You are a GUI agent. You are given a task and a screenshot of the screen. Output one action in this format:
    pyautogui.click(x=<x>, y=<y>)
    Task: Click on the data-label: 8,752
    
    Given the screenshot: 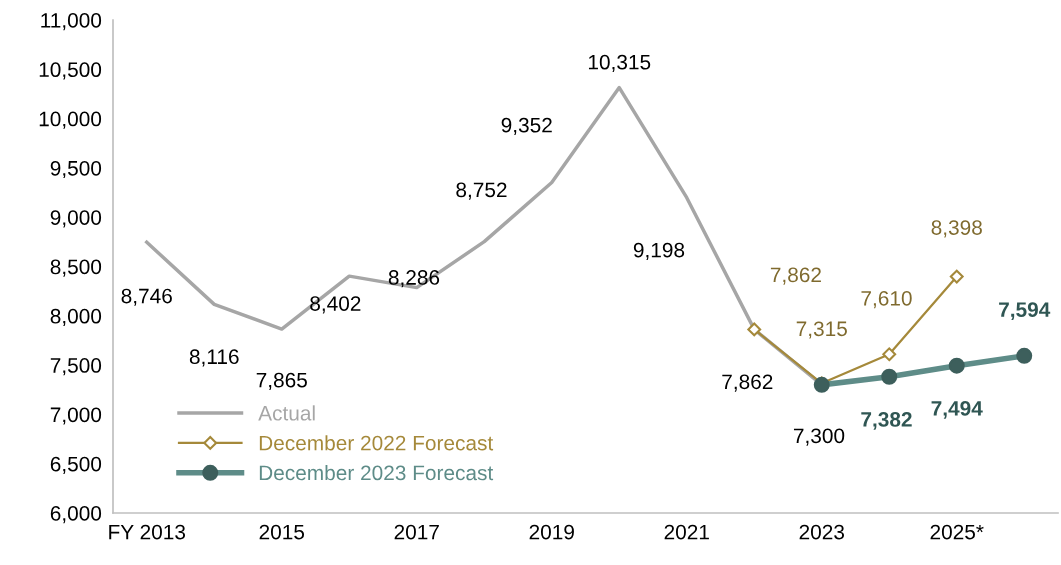 What is the action you would take?
    pyautogui.click(x=481, y=191)
    